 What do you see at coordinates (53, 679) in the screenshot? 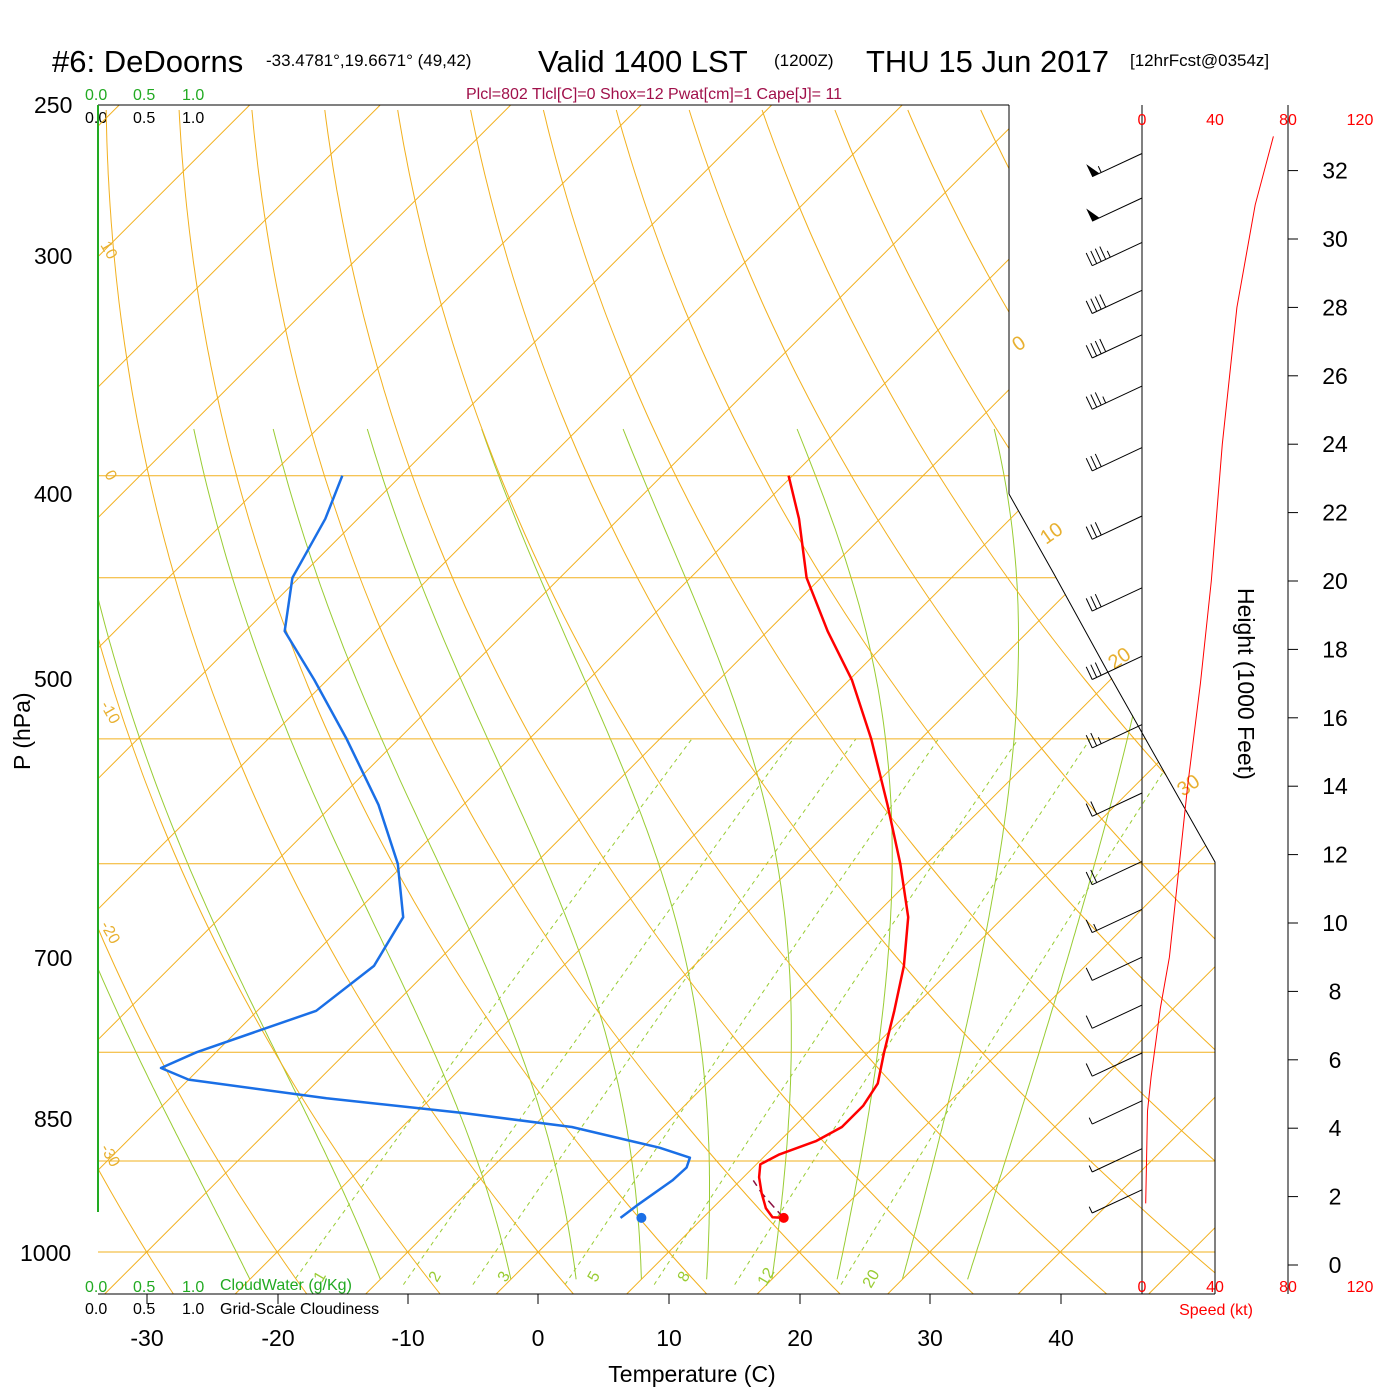
I see `pressure-tick: 500` at bounding box center [53, 679].